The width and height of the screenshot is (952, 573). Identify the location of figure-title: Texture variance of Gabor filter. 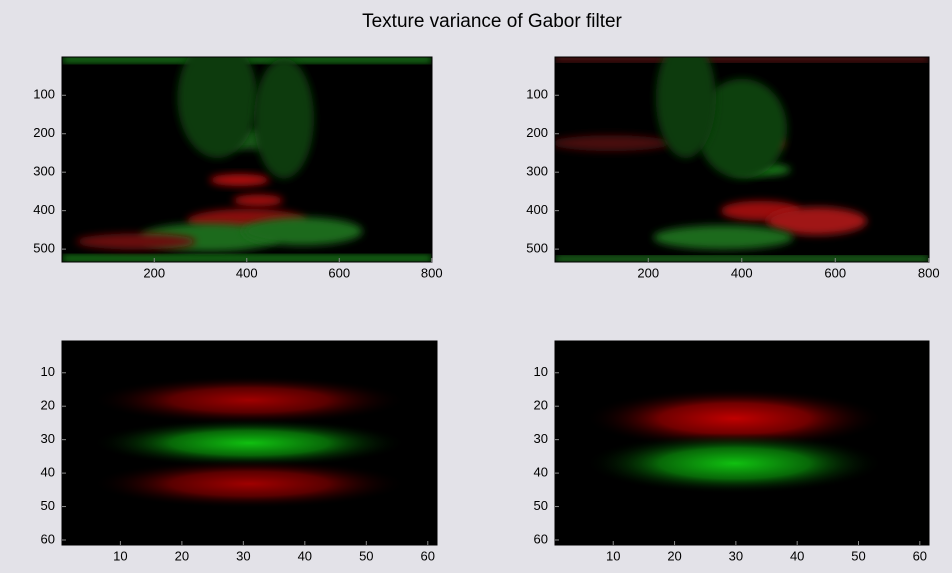
(492, 21).